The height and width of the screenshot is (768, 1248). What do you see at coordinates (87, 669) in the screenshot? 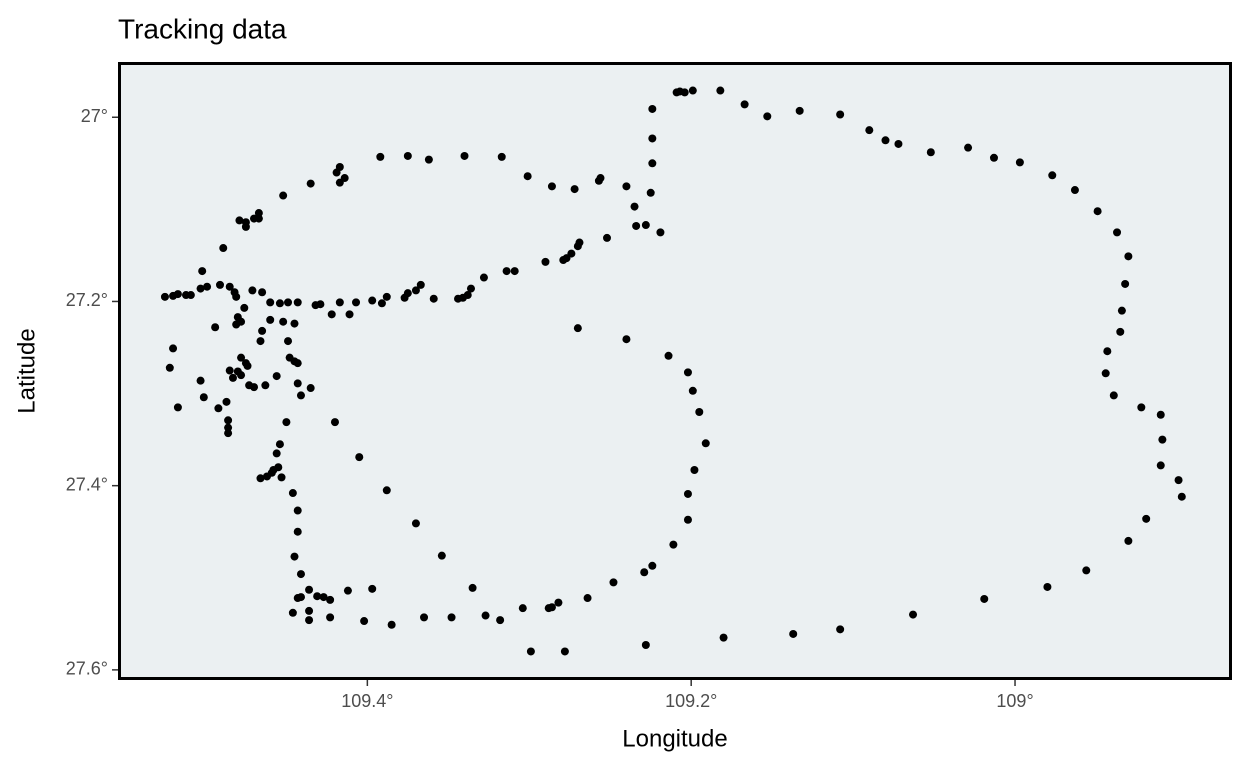
I see `y-tick-label: 27.6°` at bounding box center [87, 669].